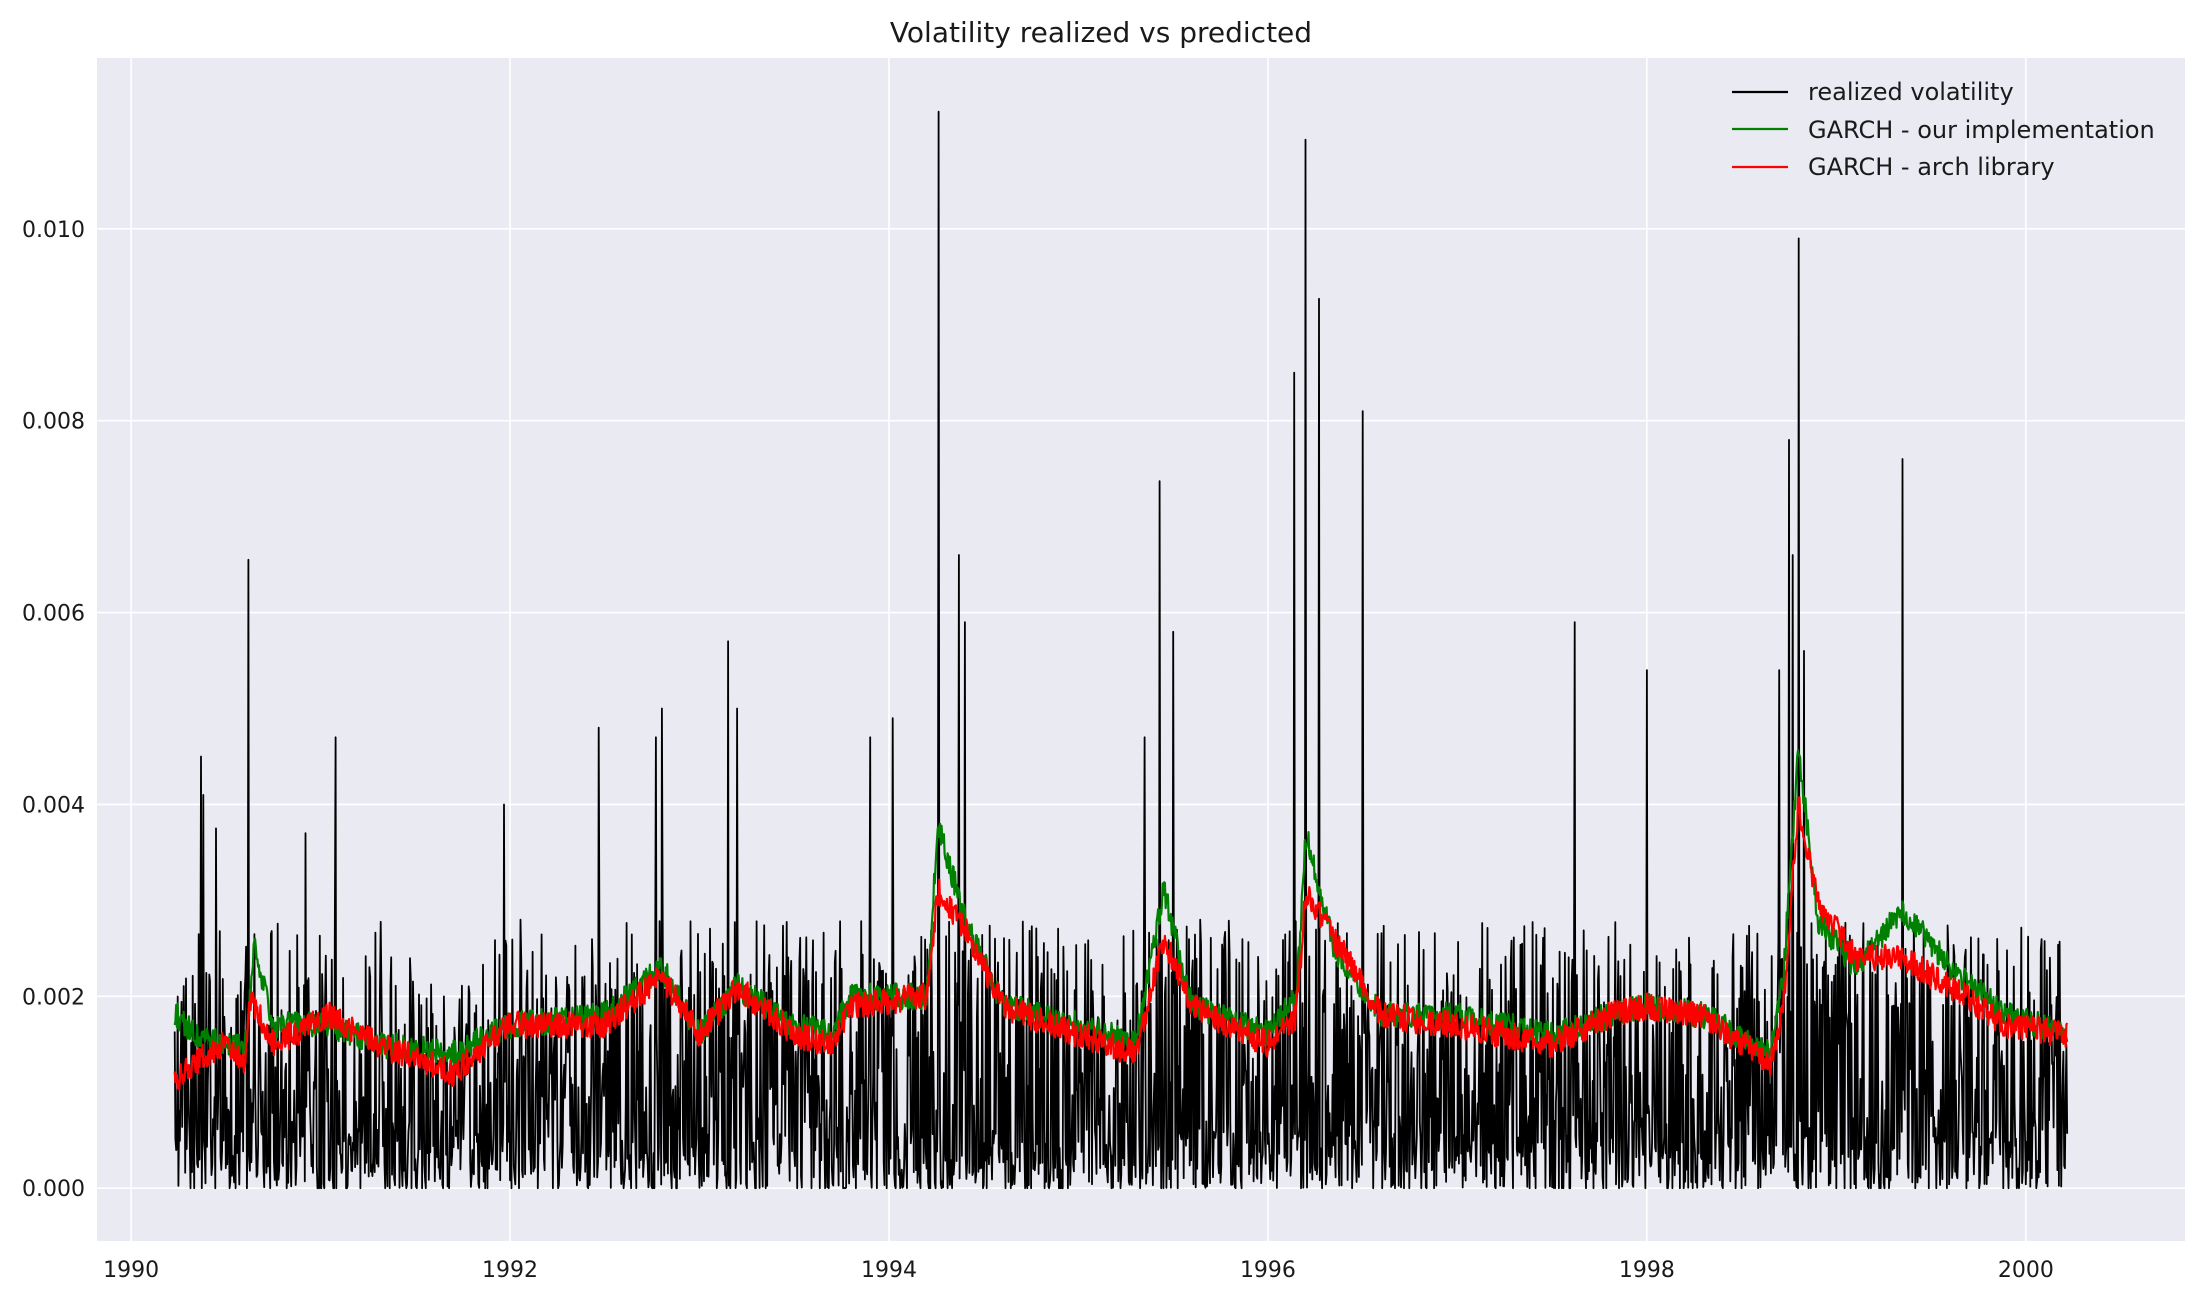 Image resolution: width=2197 pixels, height=1293 pixels. I want to click on x-tick-label: 1996, so click(1268, 1270).